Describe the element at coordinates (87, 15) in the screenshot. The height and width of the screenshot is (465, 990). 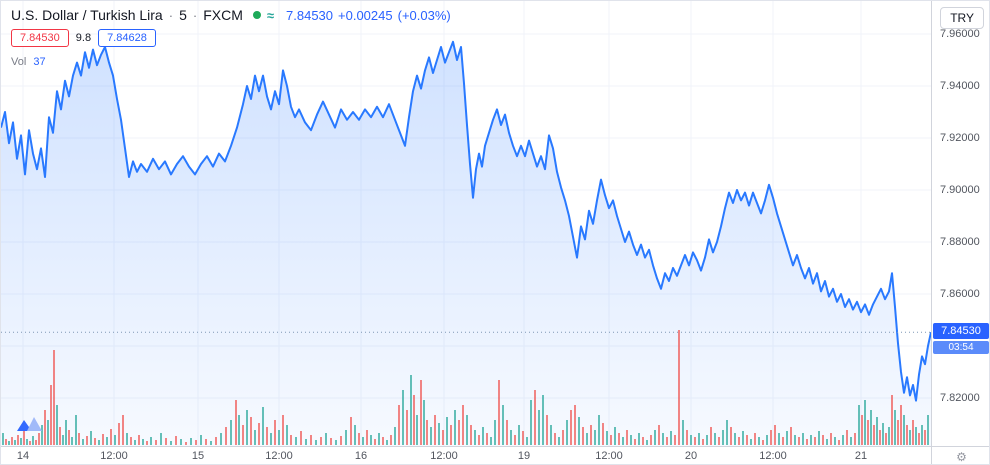
I see `symbol-title: U.S. Dollar / Turkish Lira` at that location.